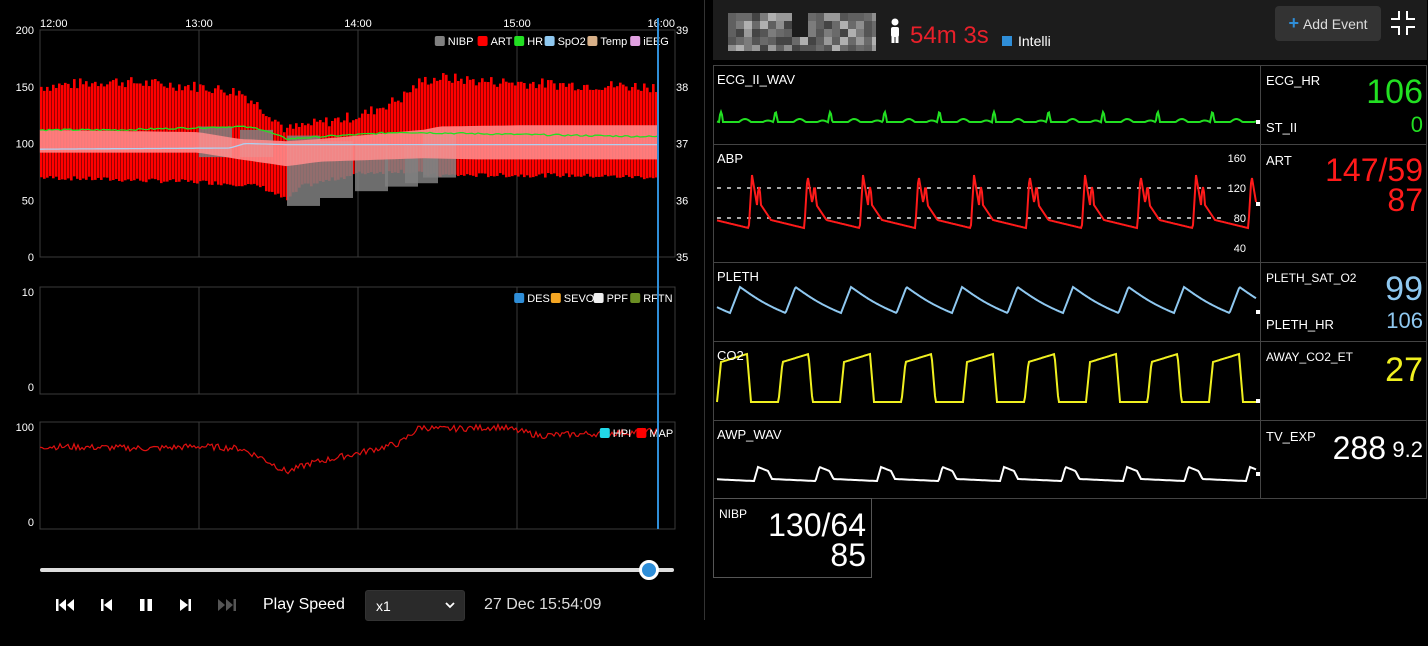 The height and width of the screenshot is (646, 1428). What do you see at coordinates (988, 377) in the screenshot?
I see `co2-waveform` at bounding box center [988, 377].